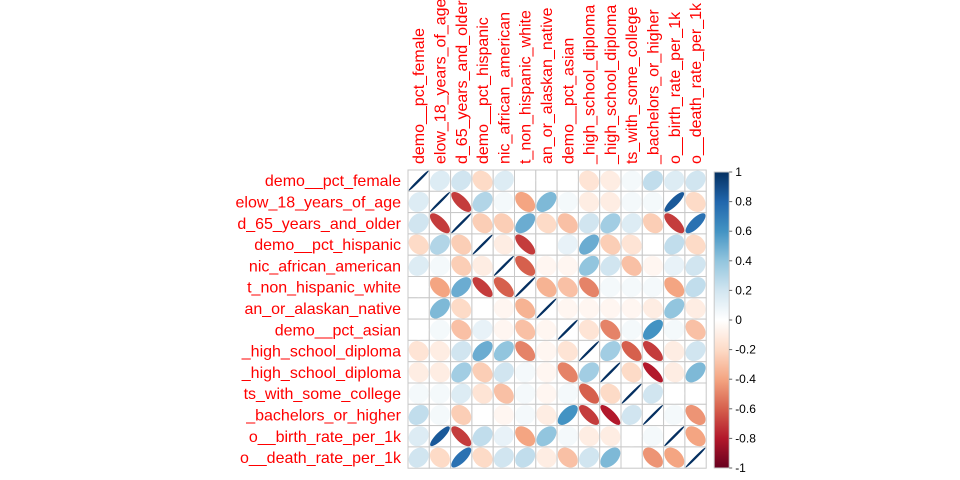 The image size is (960, 480). Describe the element at coordinates (324, 288) in the screenshot. I see `row-label: t_non_hispanic_white` at that location.